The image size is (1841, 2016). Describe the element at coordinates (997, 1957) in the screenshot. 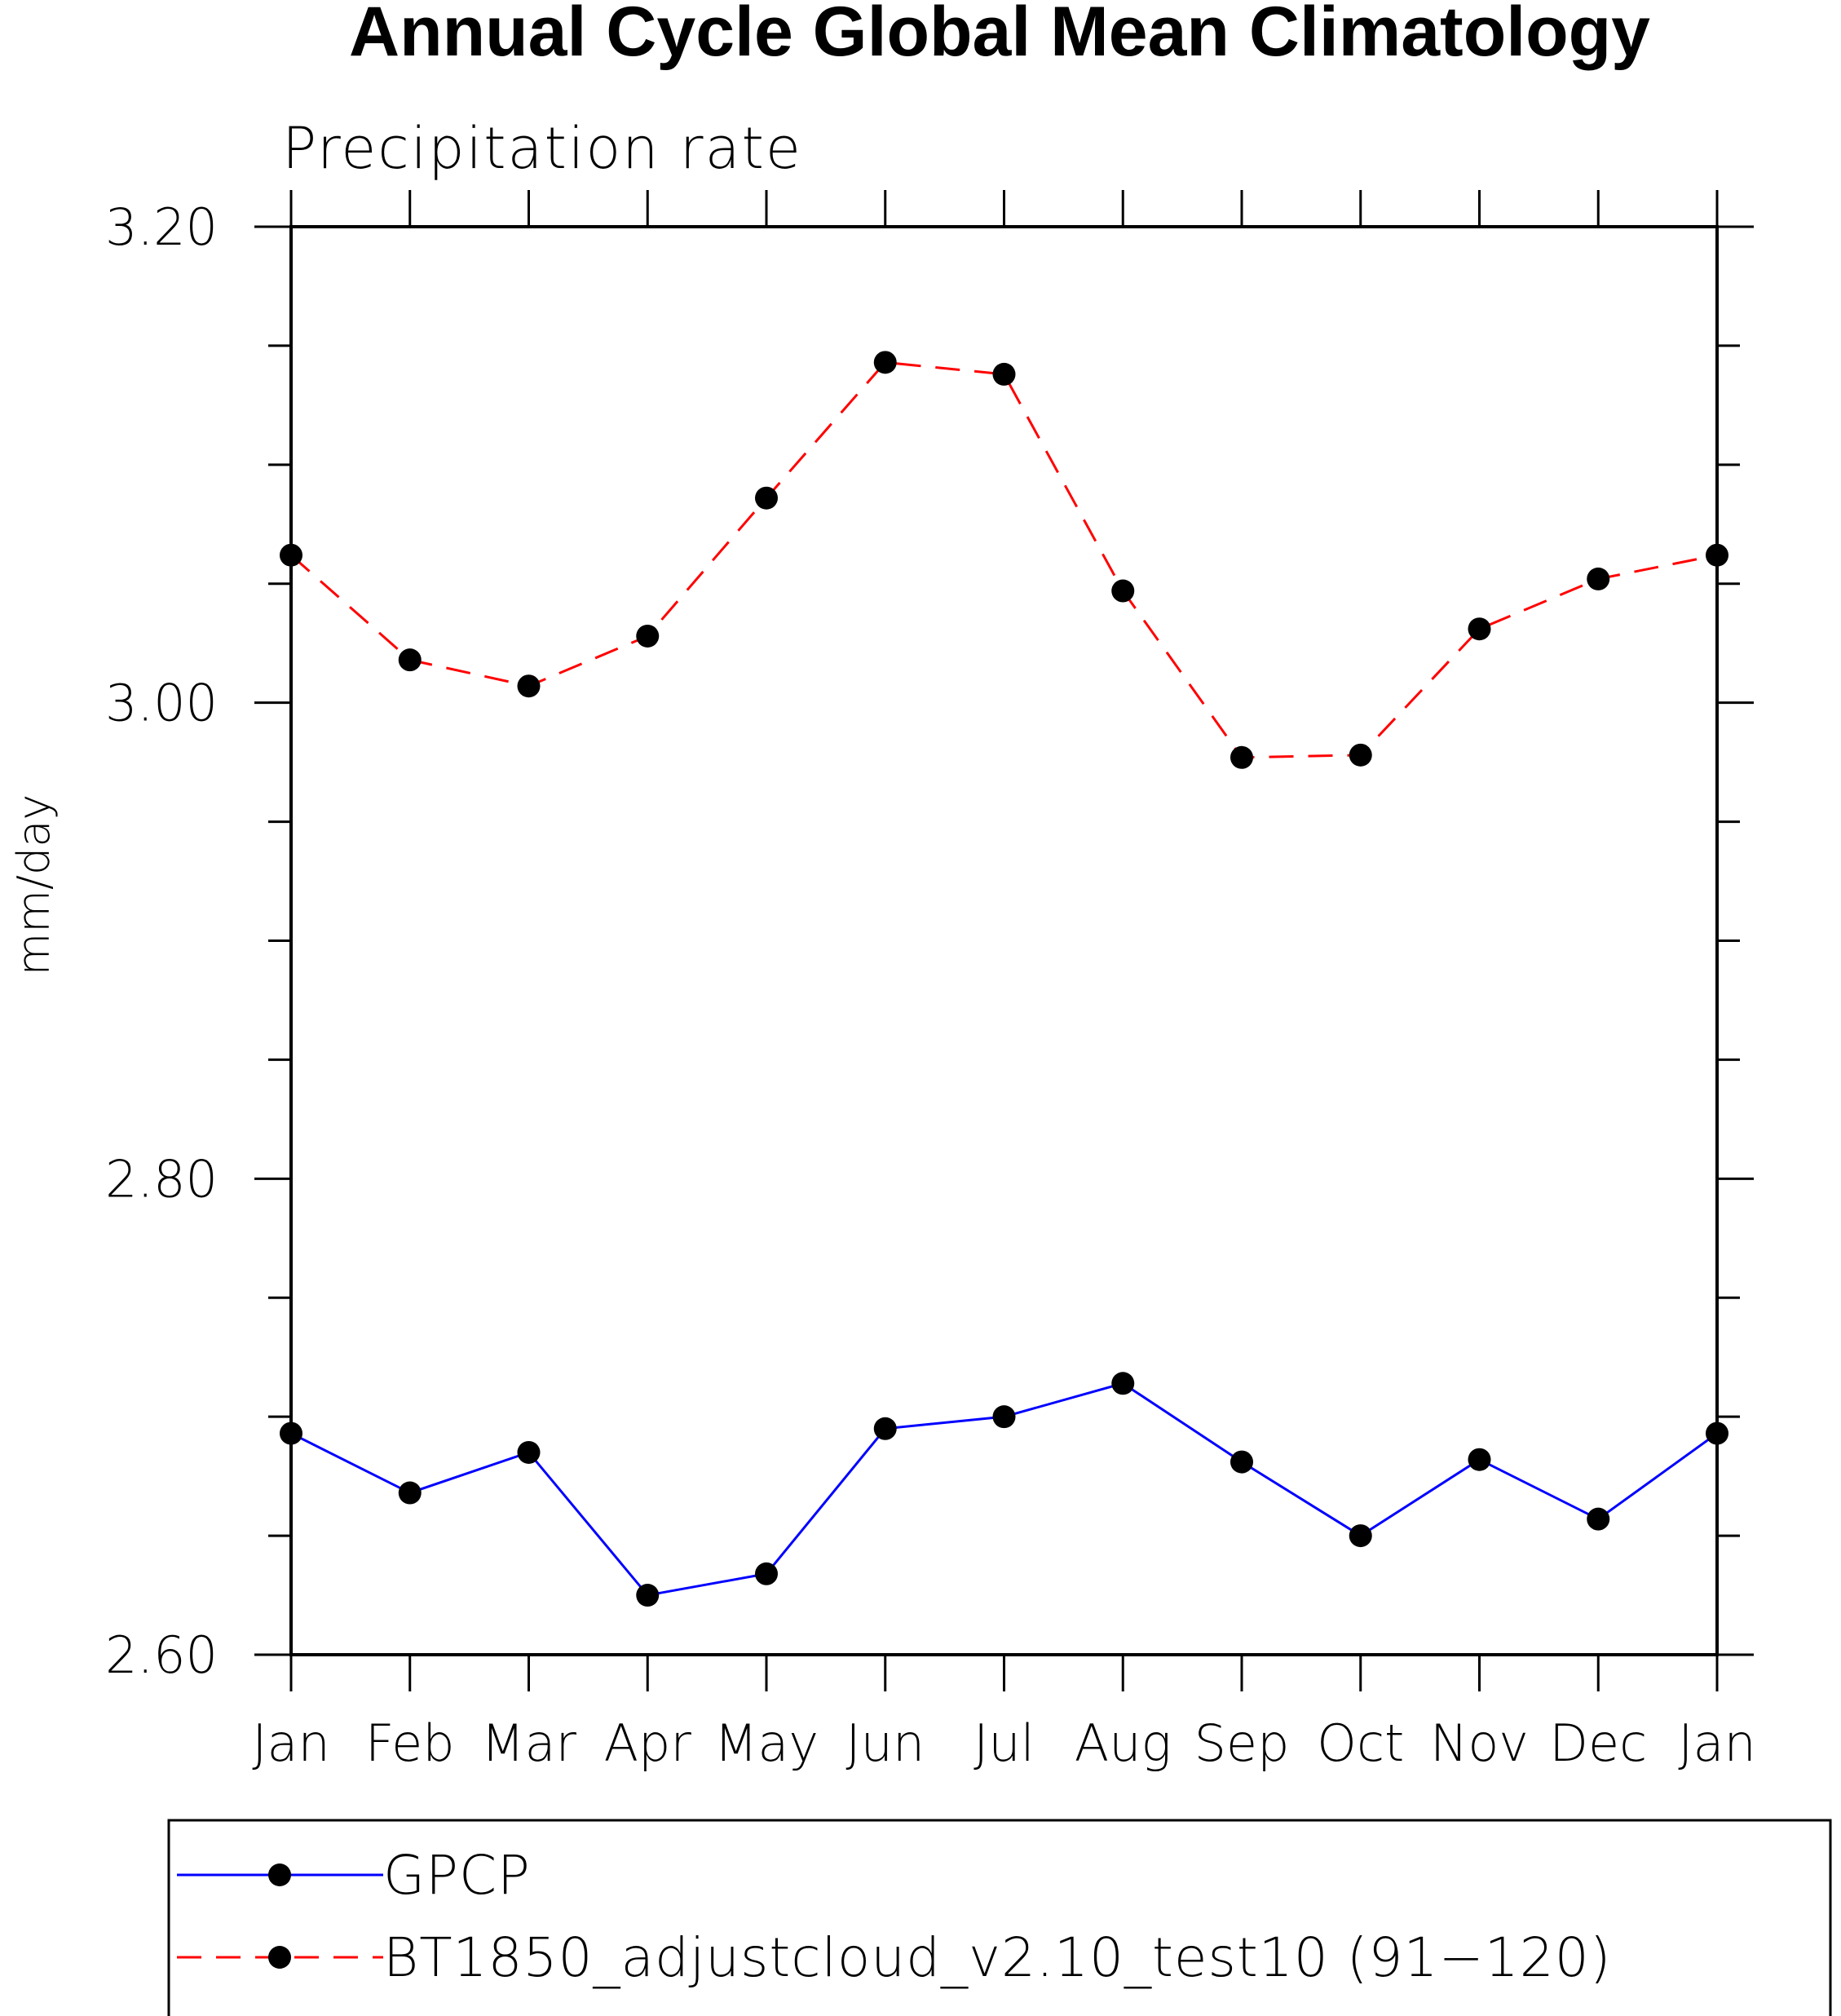

I see `legend-label-model: BT1850_adjustcloud_v2.10_test10 (91−120)` at that location.